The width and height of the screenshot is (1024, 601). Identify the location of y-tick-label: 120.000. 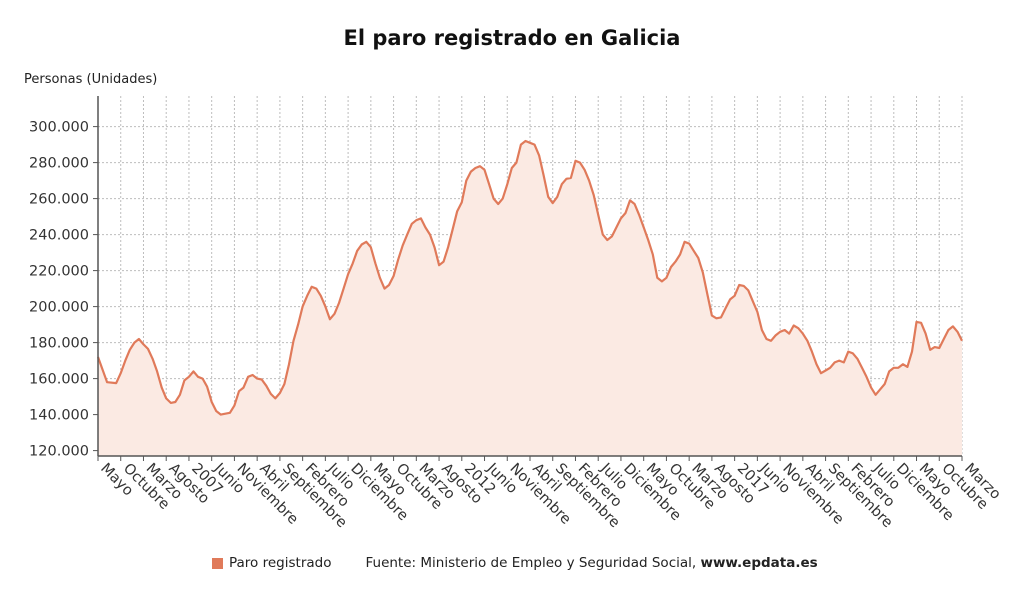
(59, 452).